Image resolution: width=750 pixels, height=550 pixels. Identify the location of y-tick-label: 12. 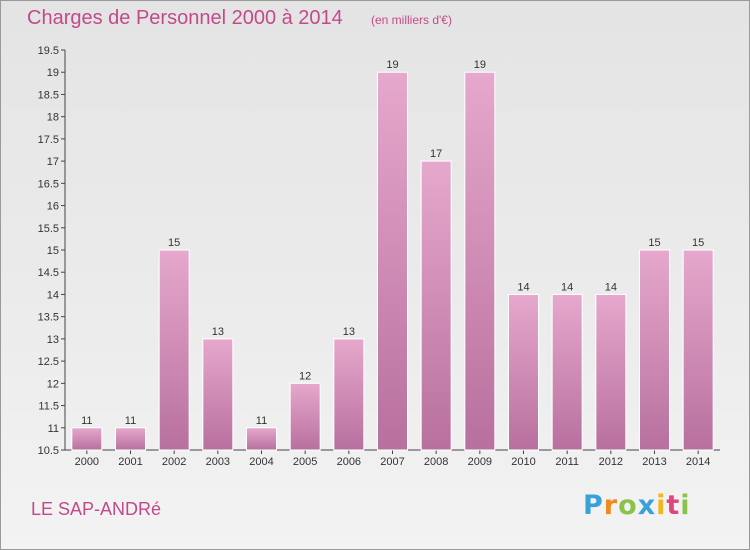
(53, 384).